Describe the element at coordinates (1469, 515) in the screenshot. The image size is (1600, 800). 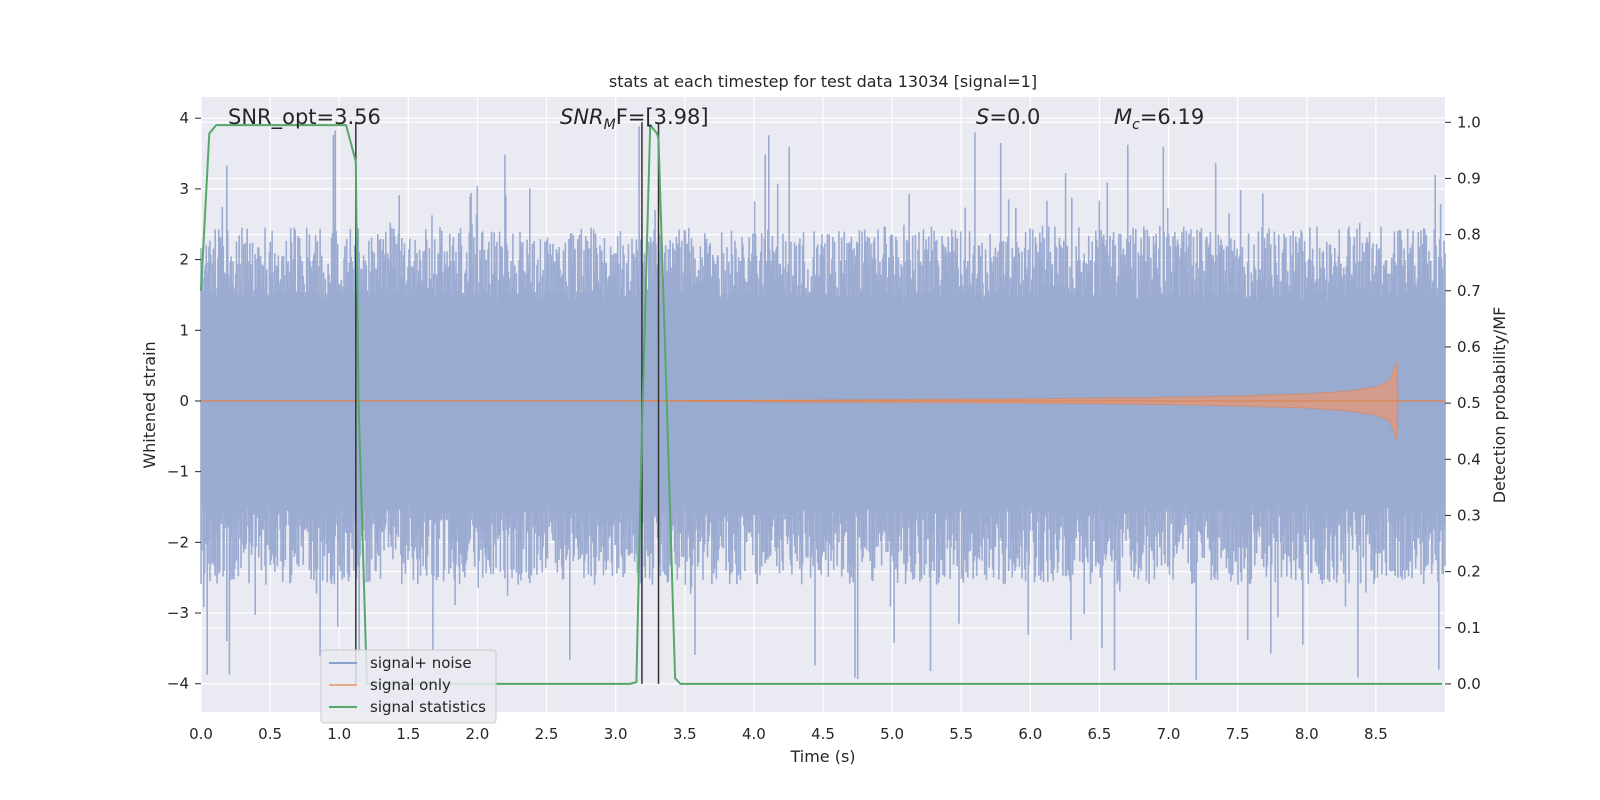
I see `y2-tick-label: 0.3` at that location.